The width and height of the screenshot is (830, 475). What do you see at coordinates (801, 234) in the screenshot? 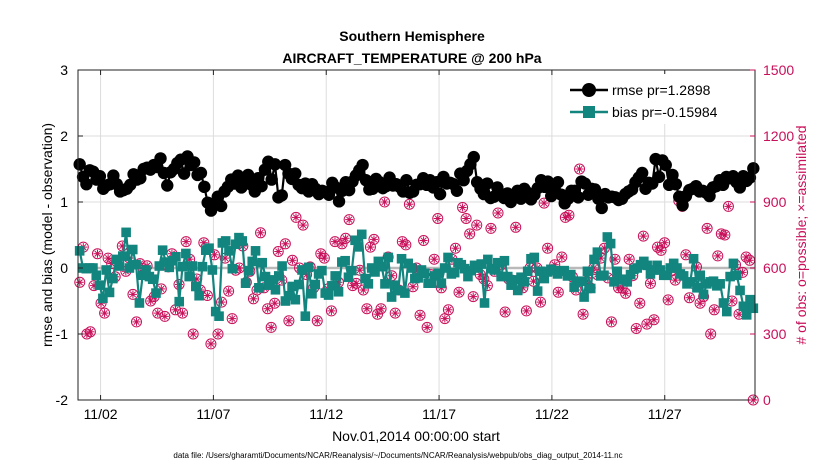
I see `y-right-axis-label: # of obs: o=possible; ×=assimilated` at bounding box center [801, 234].